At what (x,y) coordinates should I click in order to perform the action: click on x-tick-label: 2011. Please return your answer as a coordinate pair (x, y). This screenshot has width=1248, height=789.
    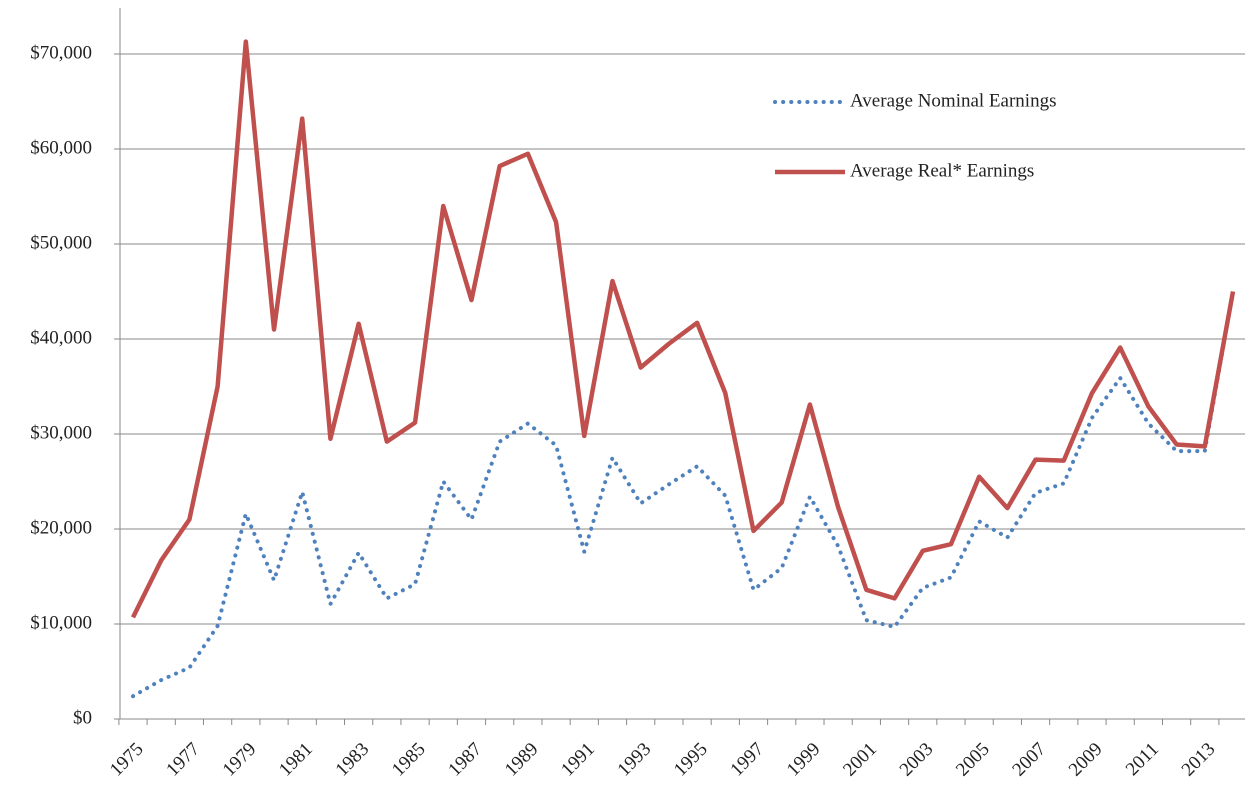
    Looking at the image, I should click on (1142, 759).